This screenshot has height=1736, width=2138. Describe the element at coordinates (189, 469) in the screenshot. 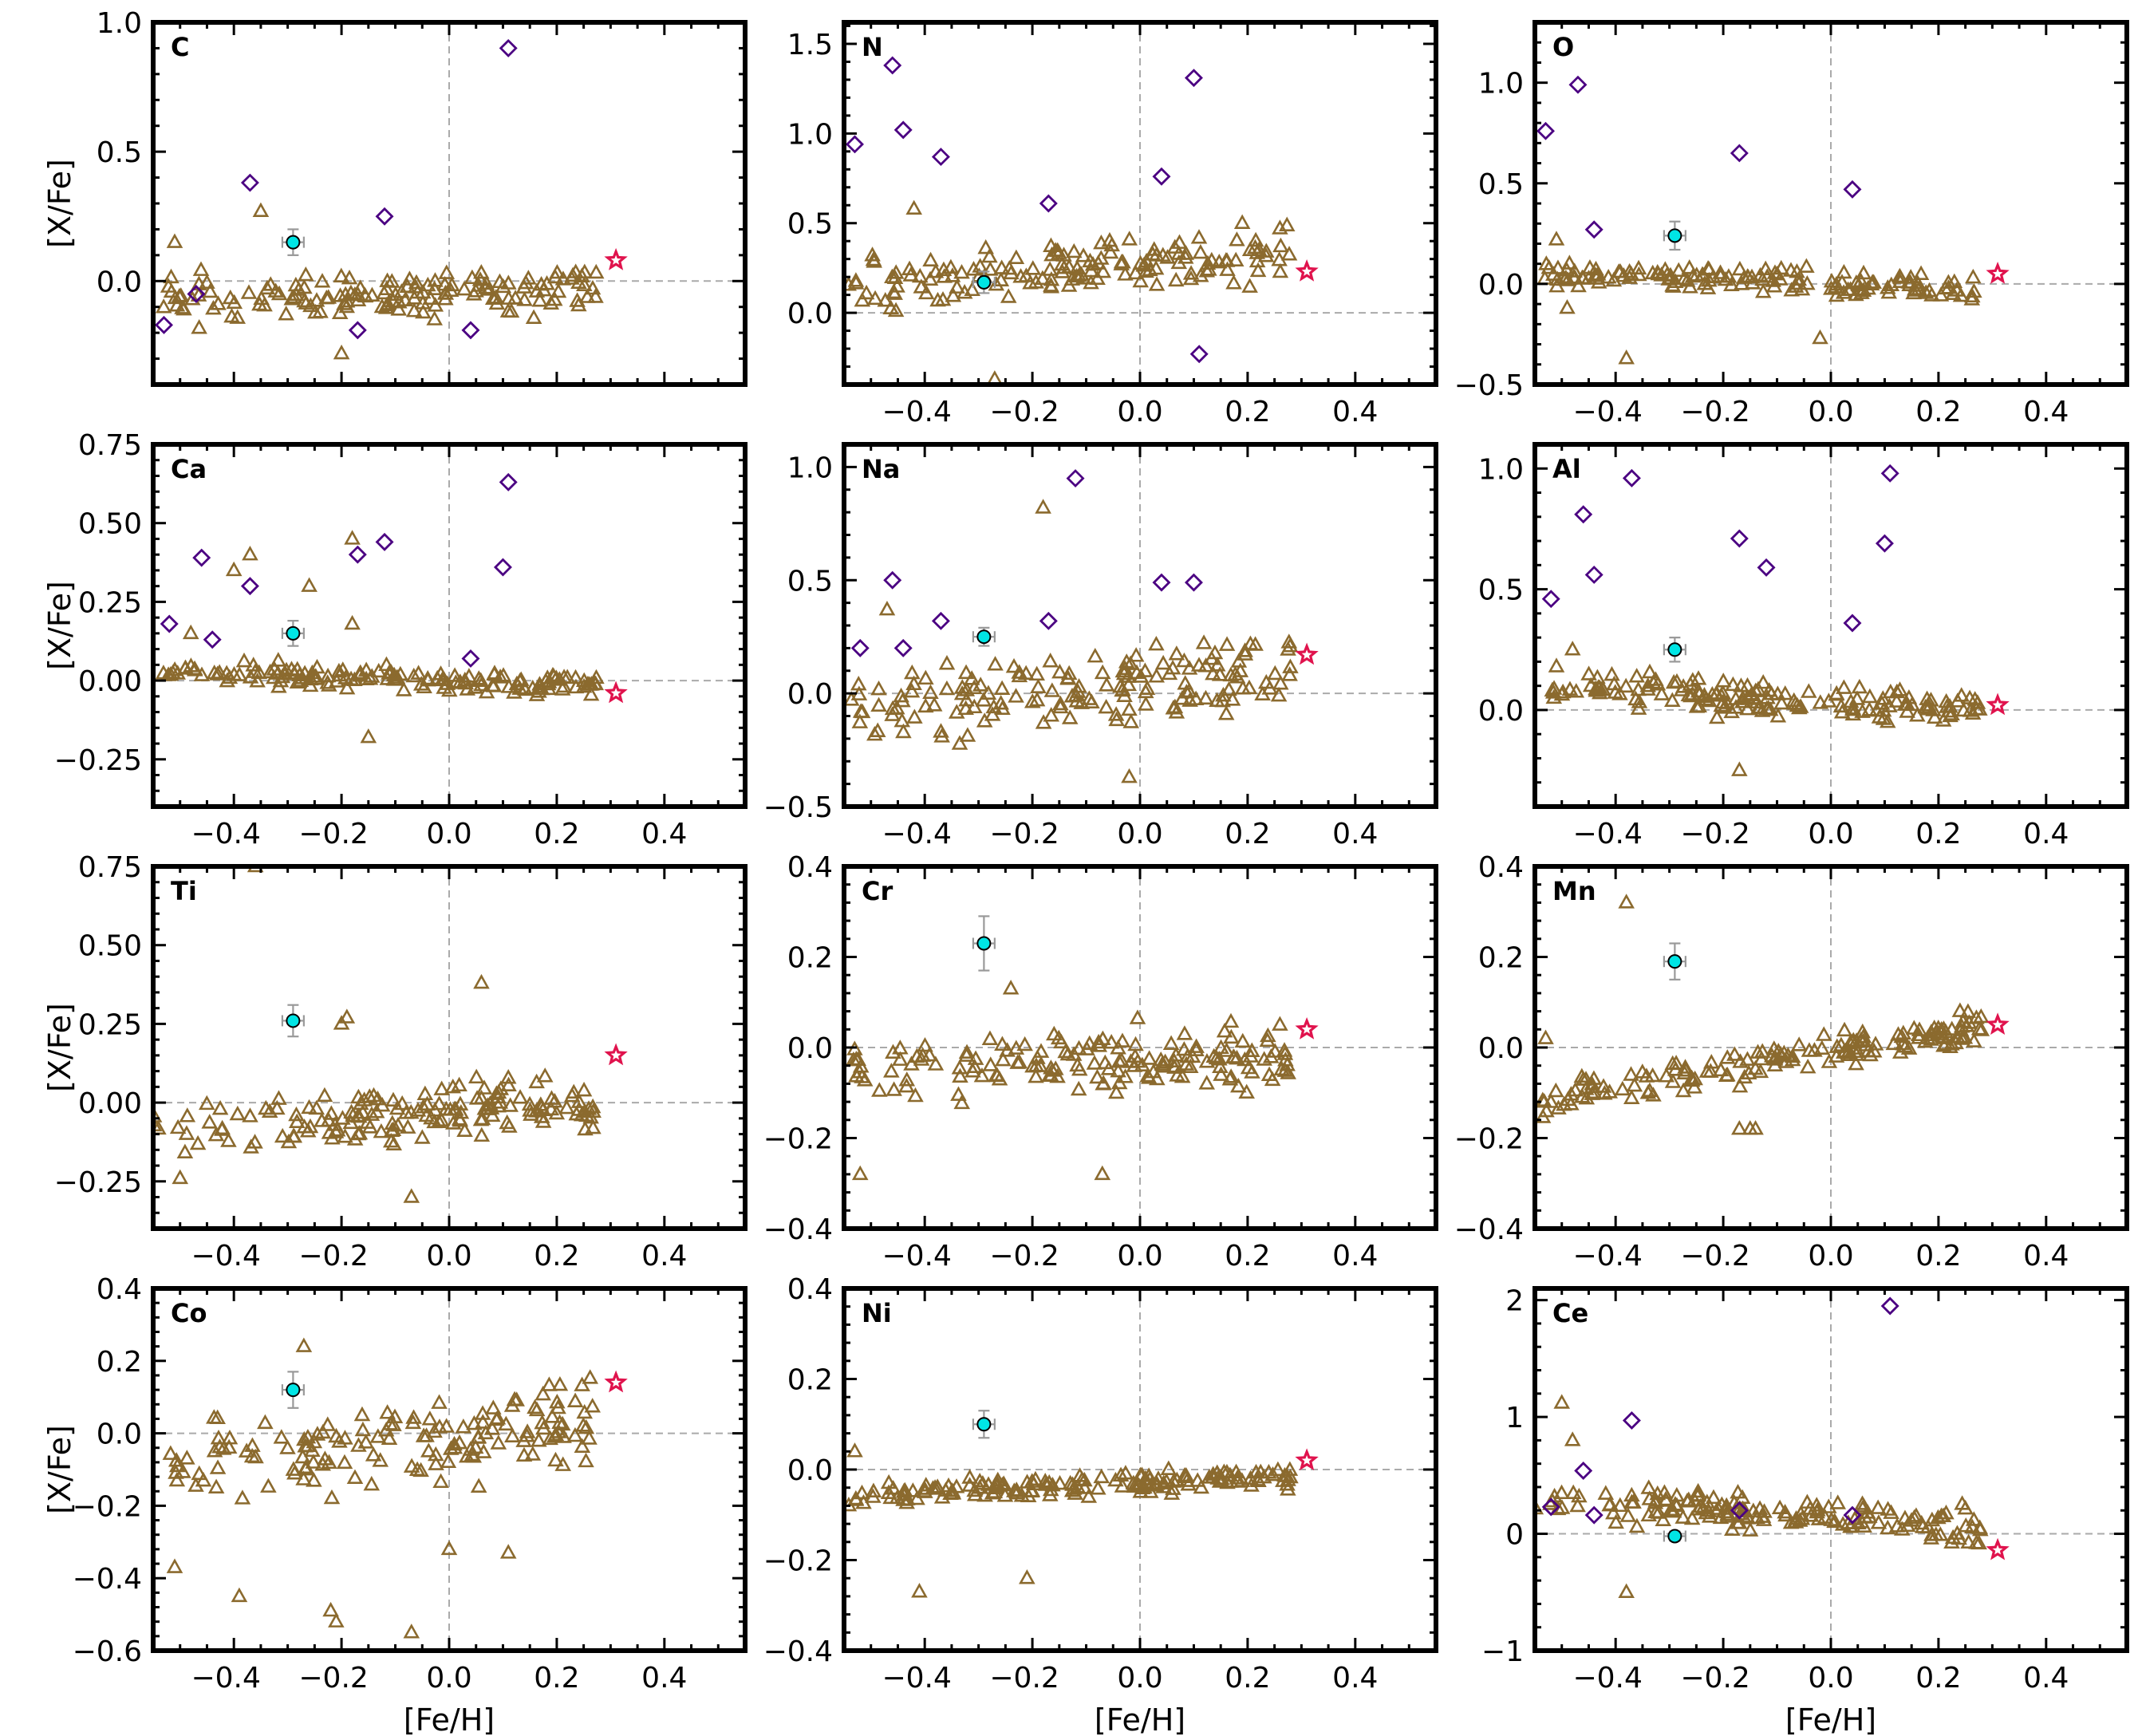

I see `ca-element-label: Ca` at that location.